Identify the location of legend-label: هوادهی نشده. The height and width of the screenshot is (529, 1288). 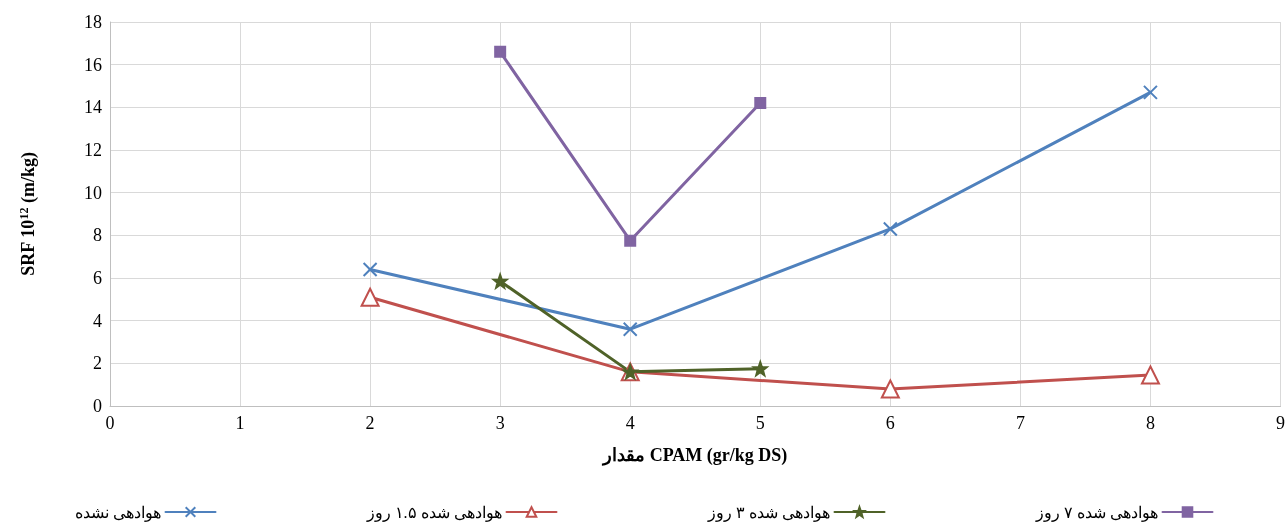
(117, 512).